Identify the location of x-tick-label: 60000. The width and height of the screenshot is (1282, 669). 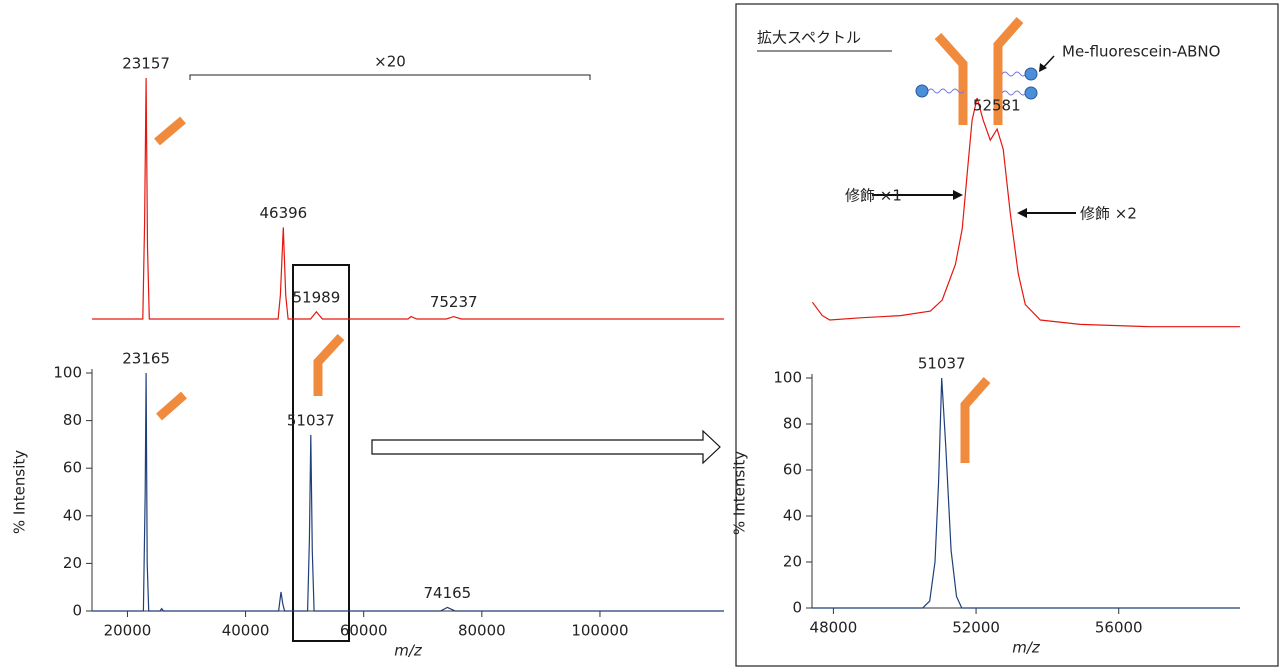
(364, 631).